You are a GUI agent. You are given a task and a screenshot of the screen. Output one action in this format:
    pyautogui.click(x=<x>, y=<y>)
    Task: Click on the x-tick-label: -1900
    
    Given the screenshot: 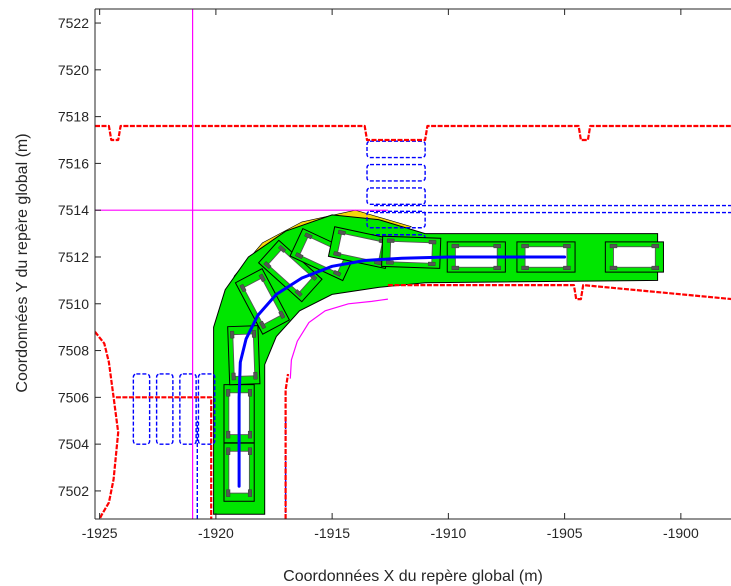 What is the action you would take?
    pyautogui.click(x=681, y=533)
    